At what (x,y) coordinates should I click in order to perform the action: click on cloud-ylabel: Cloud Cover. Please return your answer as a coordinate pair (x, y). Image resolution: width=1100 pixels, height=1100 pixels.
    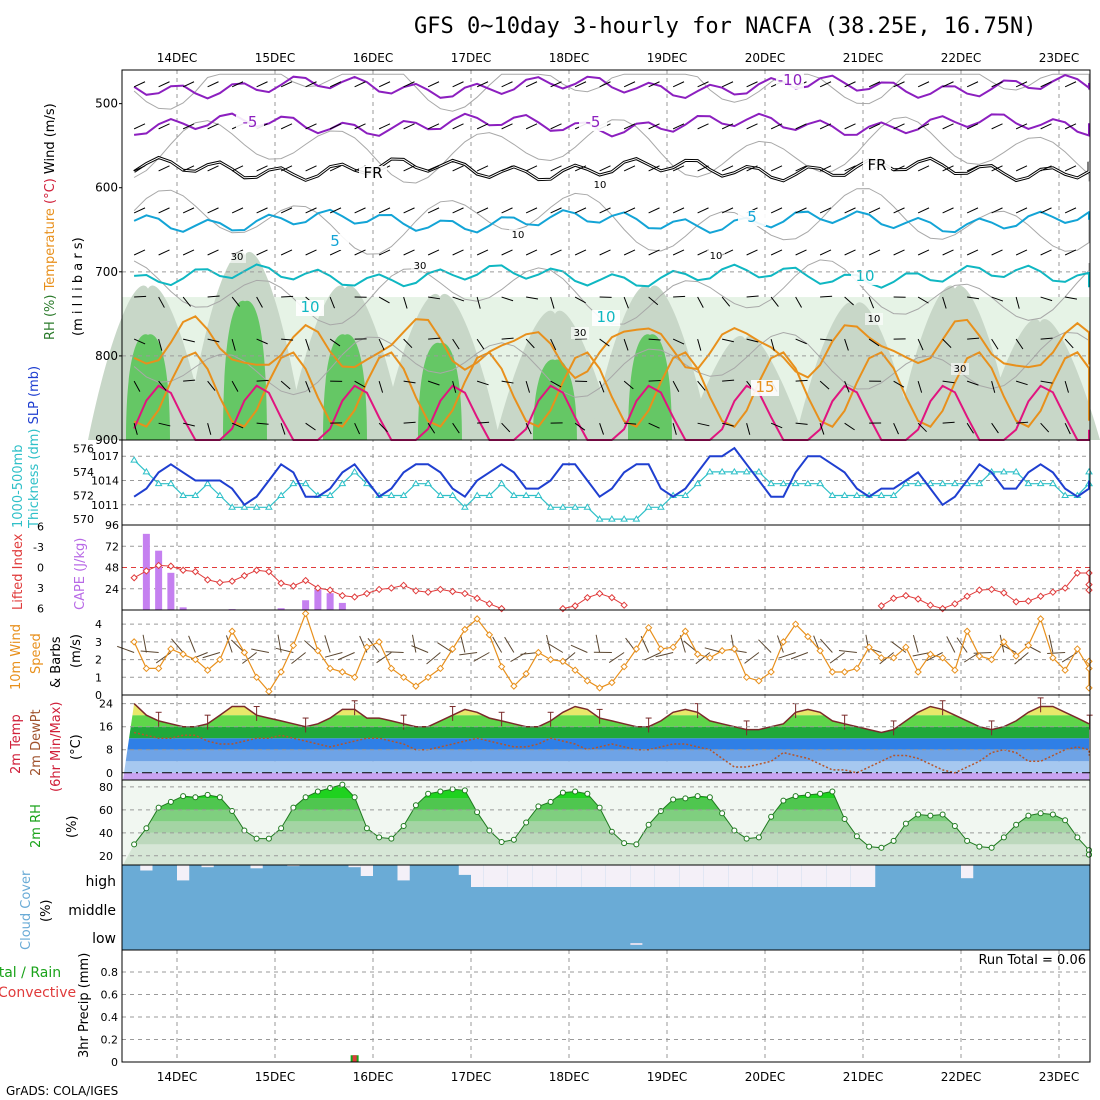
    Looking at the image, I should click on (26, 910).